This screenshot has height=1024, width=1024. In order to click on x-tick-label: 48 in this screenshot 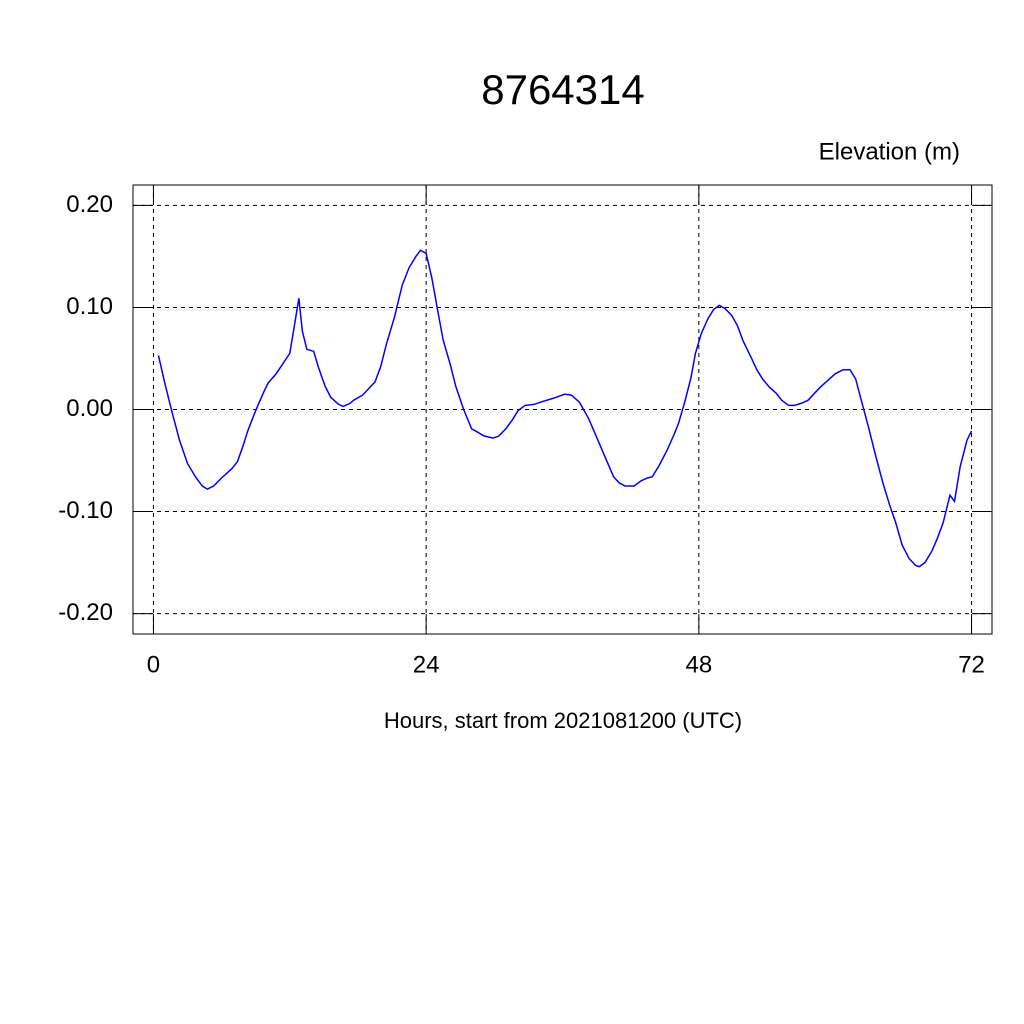, I will do `click(698, 664)`.